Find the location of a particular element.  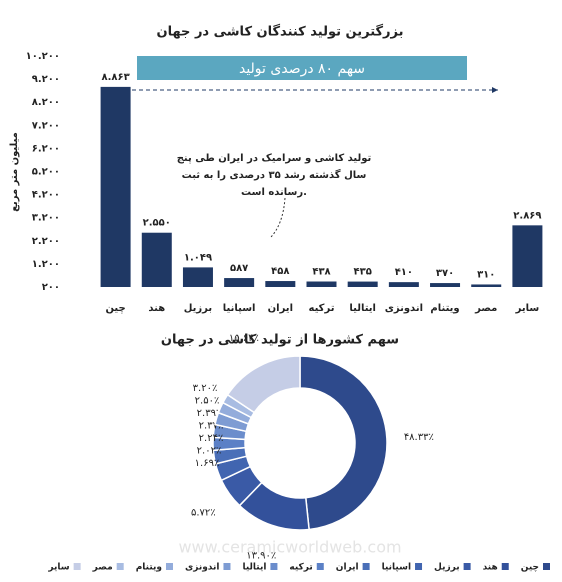

x-tick-label: ایران is located at coordinates (280, 308).